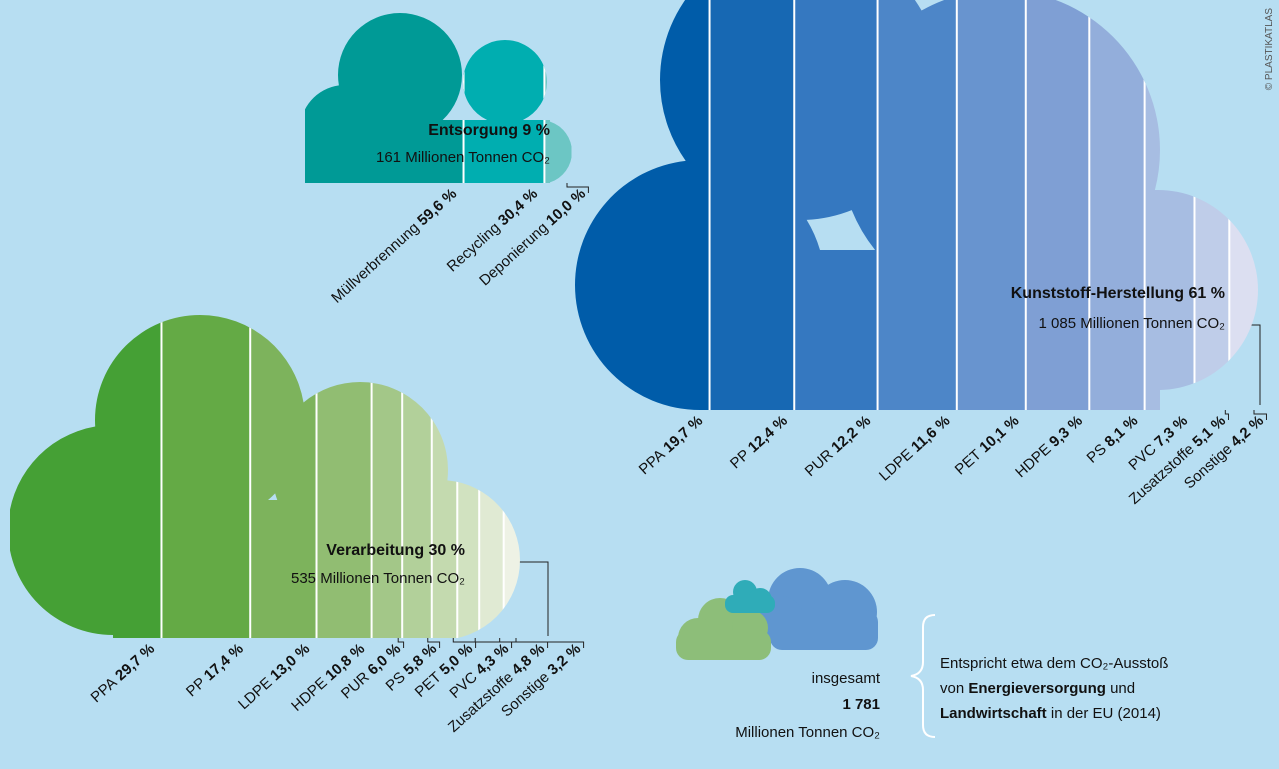  Describe the element at coordinates (923, 676) in the screenshot. I see `bracket` at that location.